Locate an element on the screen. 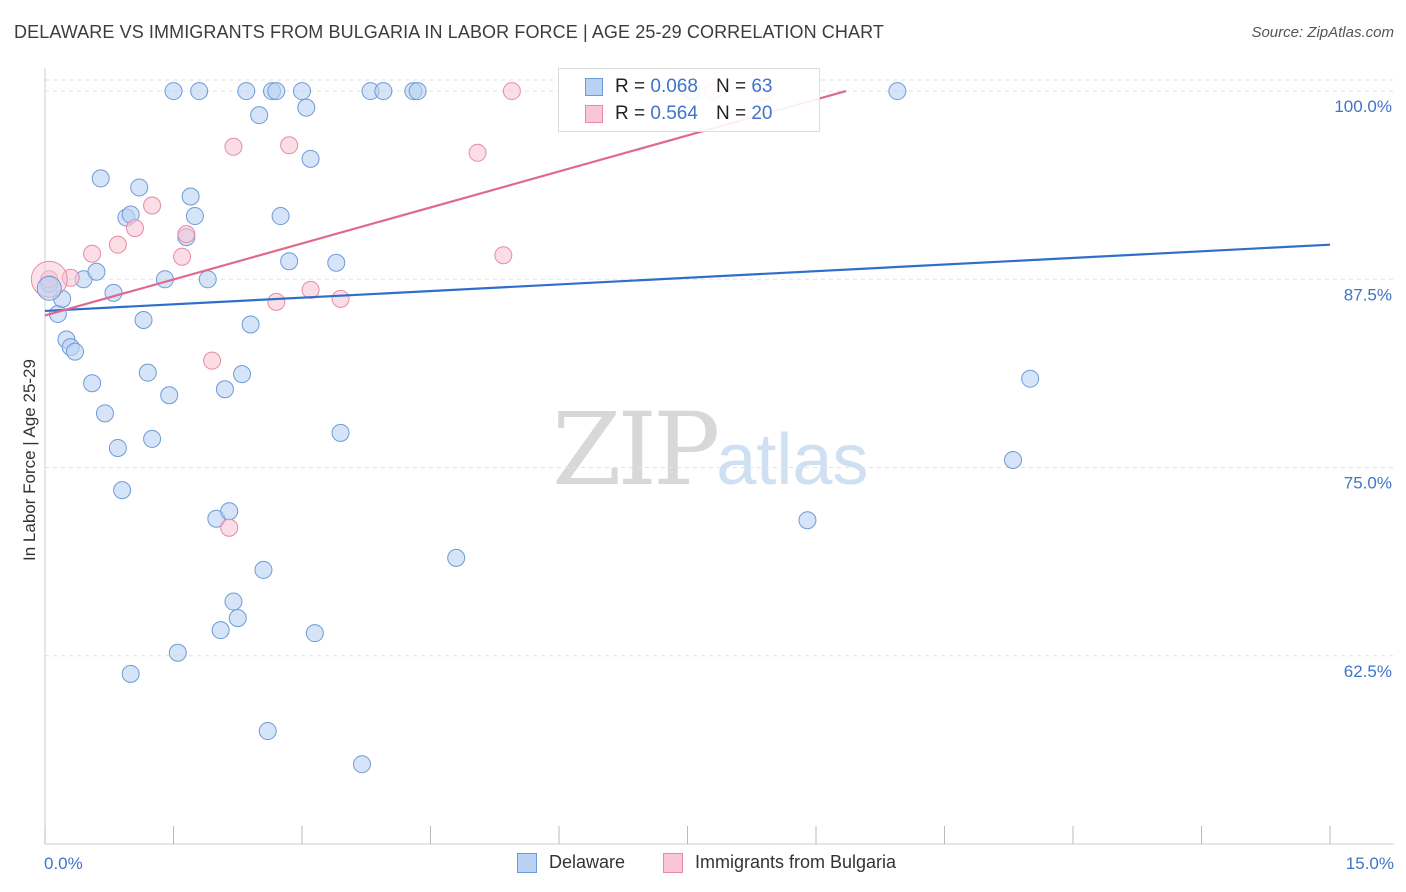 This screenshot has width=1406, height=892. legend-row-delaware: R = 0.068 N = 63 is located at coordinates (678, 87).